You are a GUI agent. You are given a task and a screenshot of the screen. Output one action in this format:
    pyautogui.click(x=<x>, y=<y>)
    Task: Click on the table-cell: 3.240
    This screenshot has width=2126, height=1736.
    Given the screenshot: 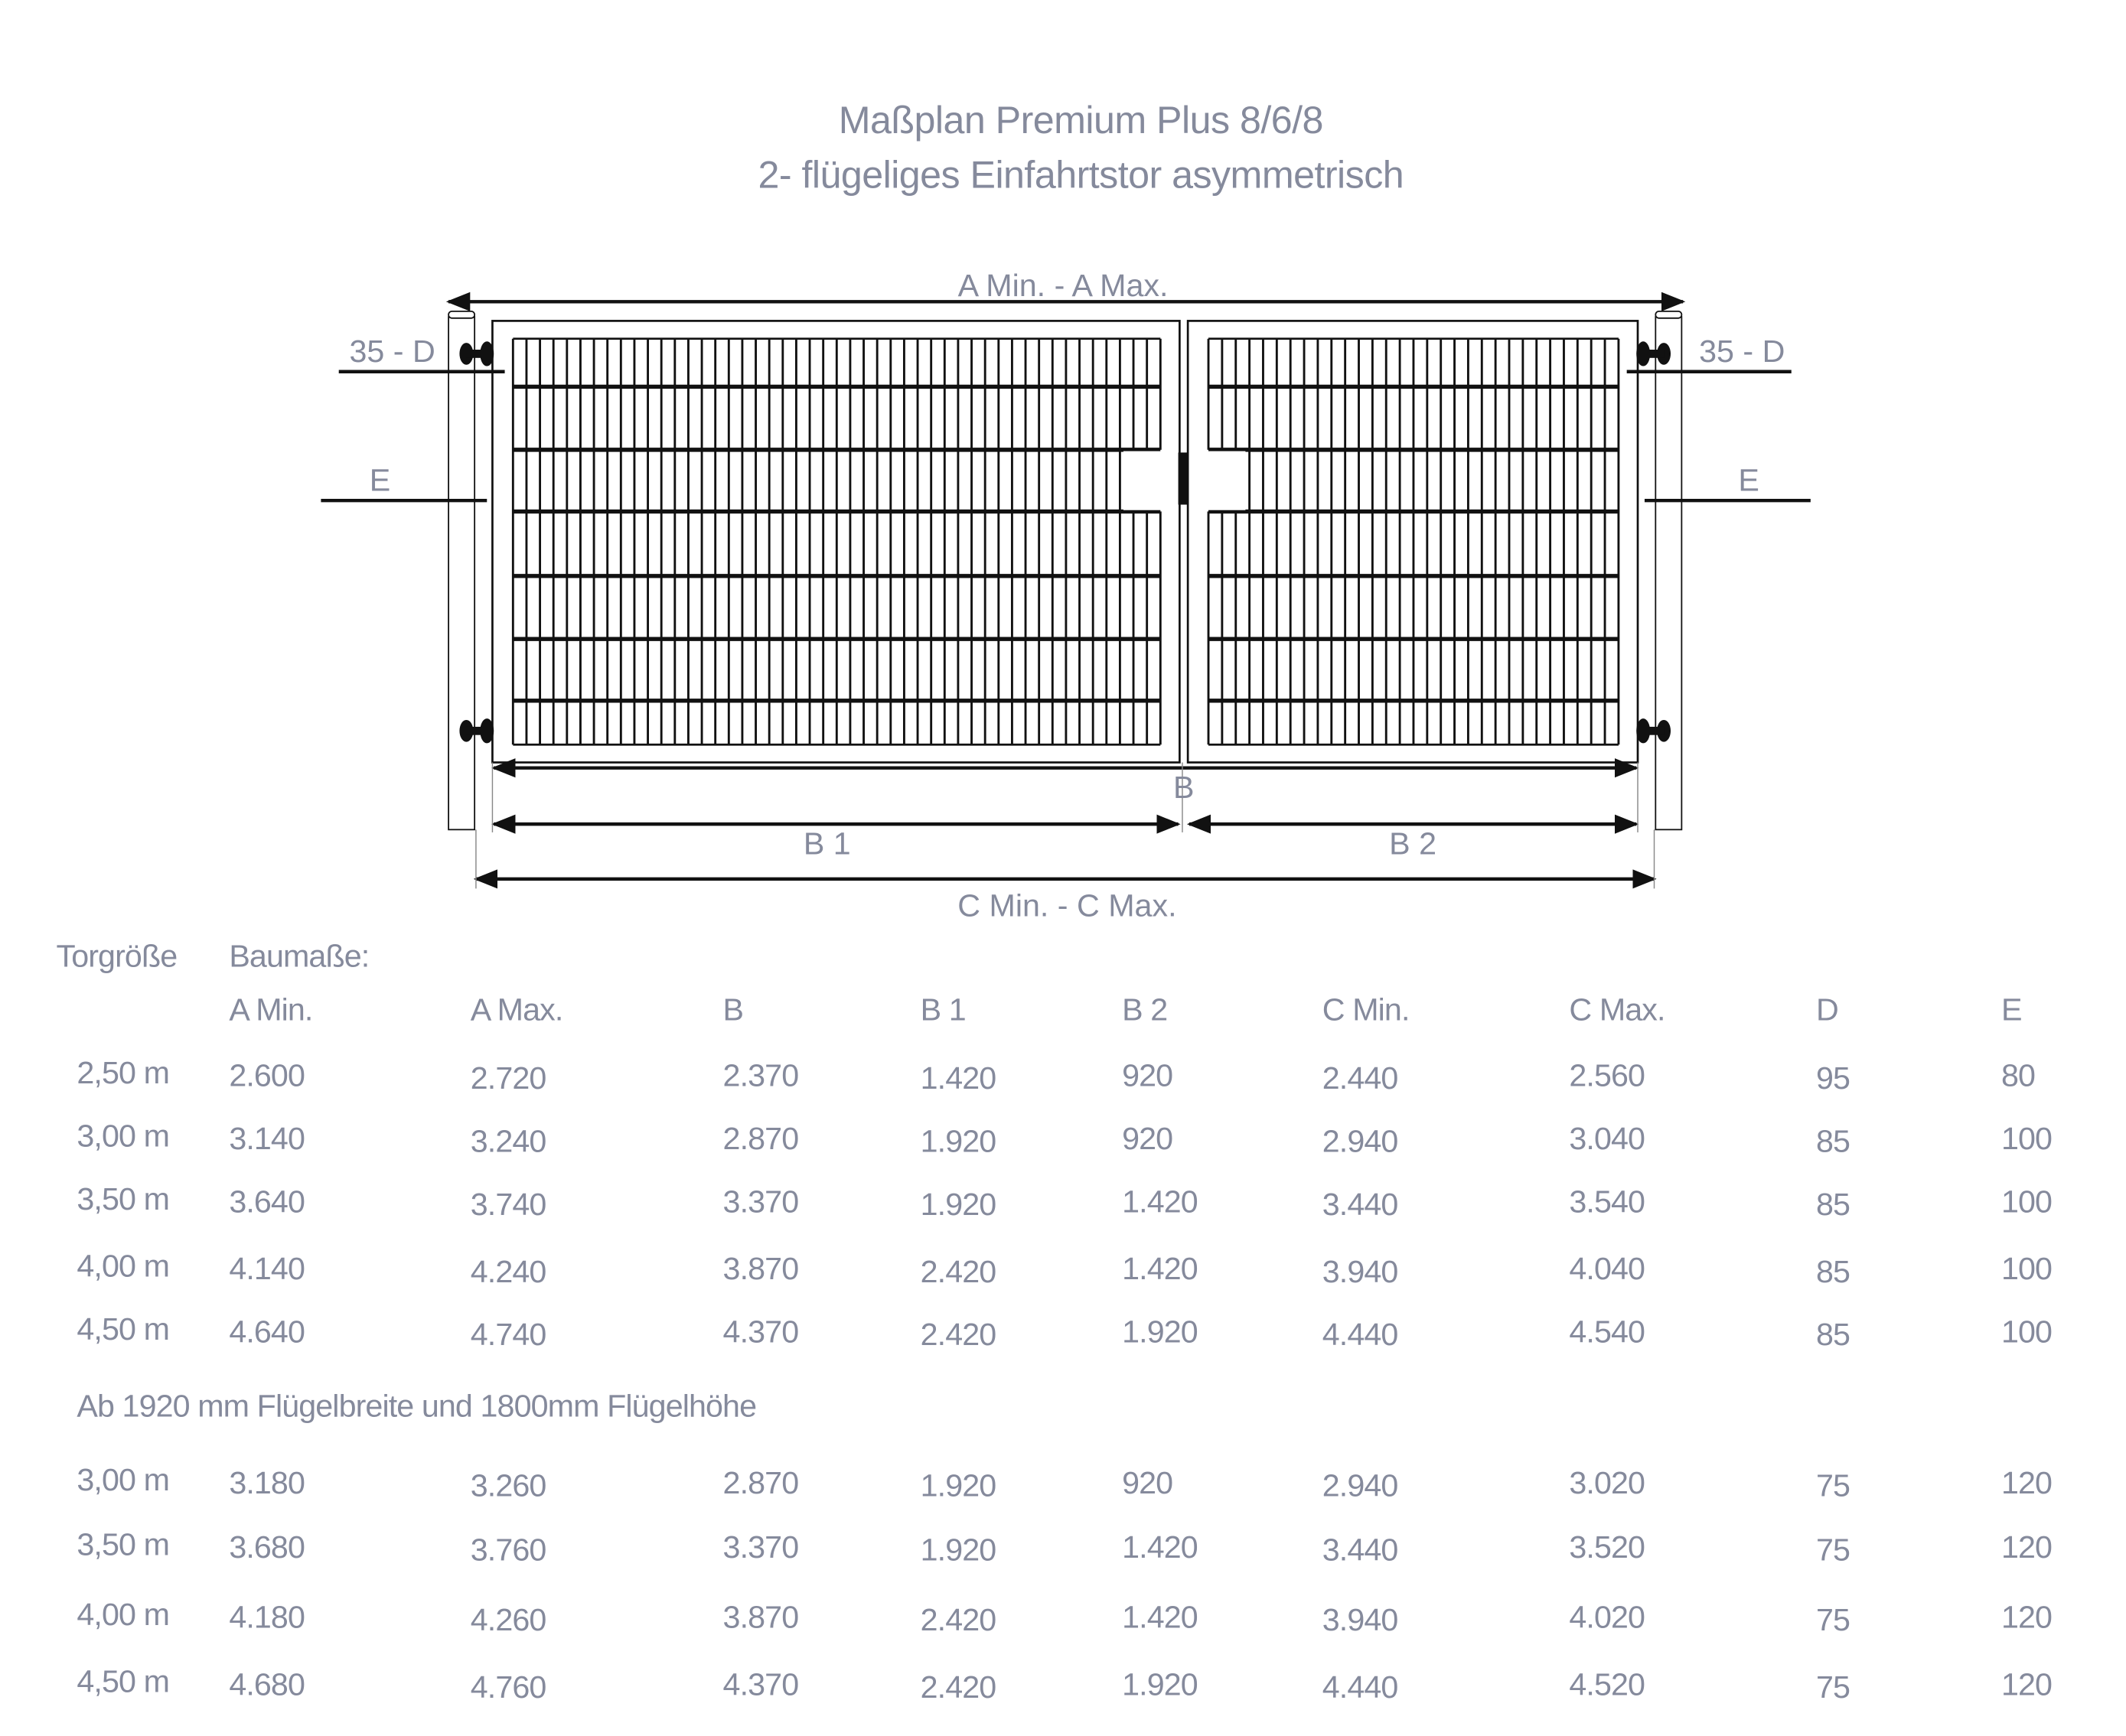 What is the action you would take?
    pyautogui.click(x=509, y=1140)
    